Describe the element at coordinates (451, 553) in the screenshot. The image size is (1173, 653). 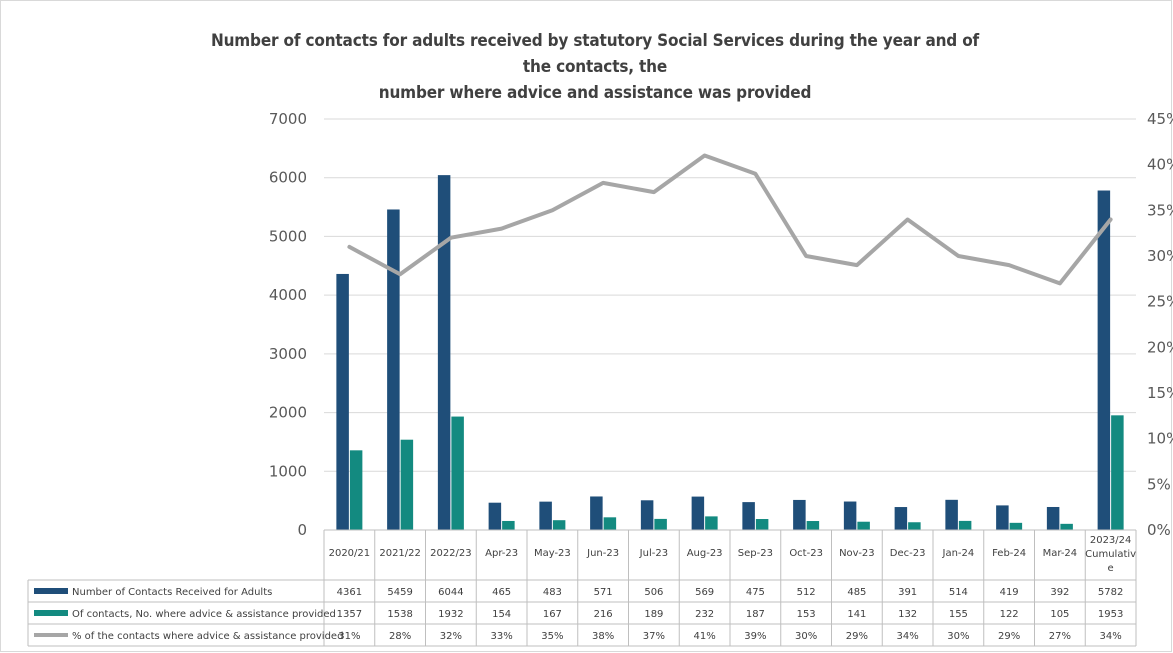
I see `x-category-label: 2022/23` at that location.